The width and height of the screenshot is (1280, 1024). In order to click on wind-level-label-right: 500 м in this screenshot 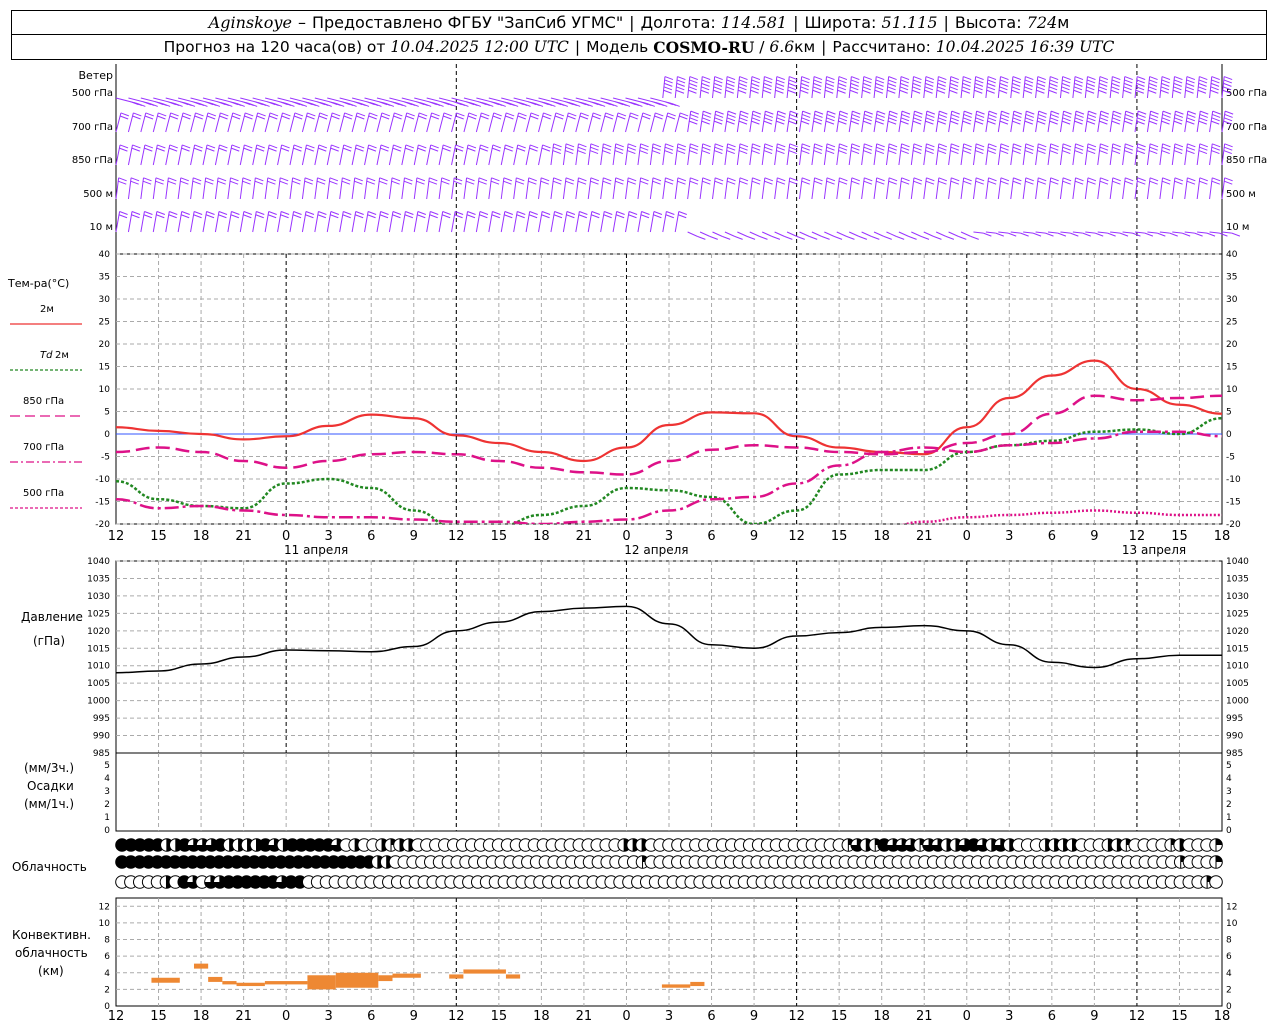, I will do `click(1241, 194)`.